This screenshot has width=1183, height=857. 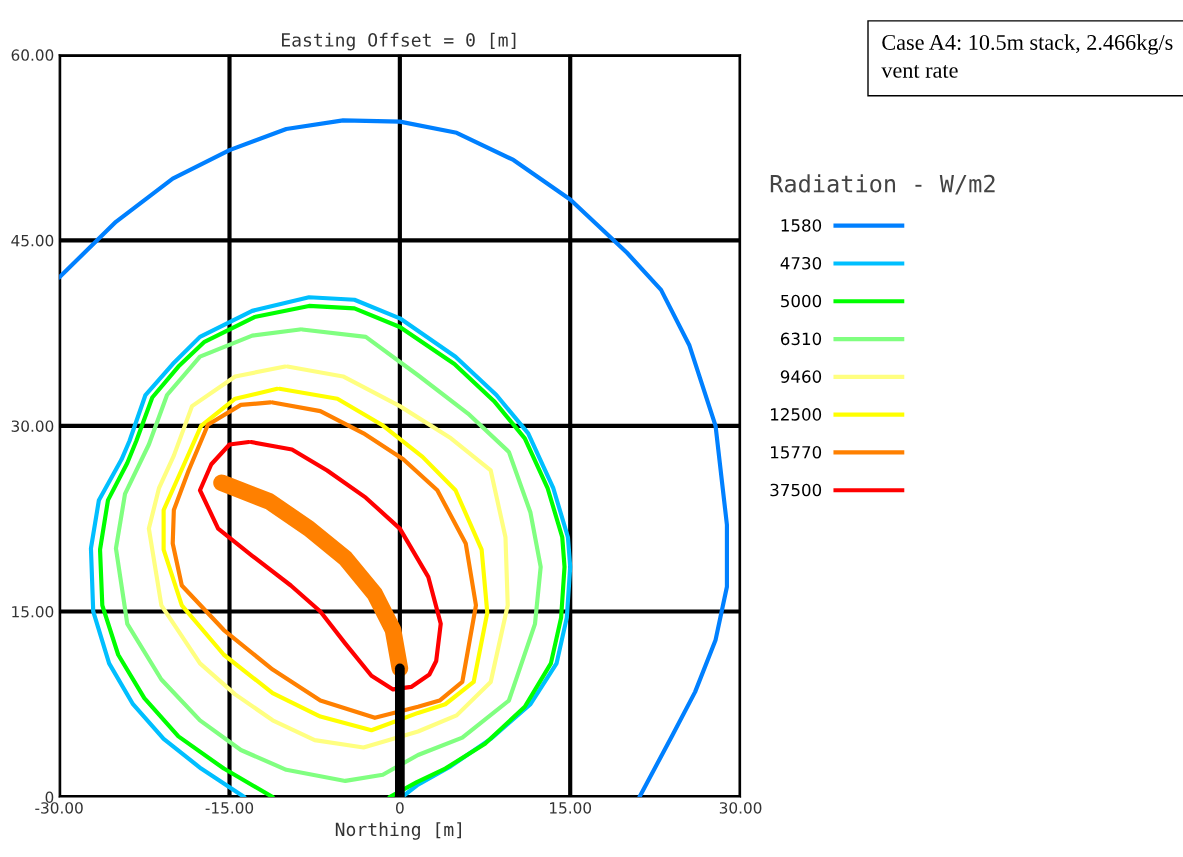 What do you see at coordinates (32, 426) in the screenshot?
I see `y-tick-label: 30.00` at bounding box center [32, 426].